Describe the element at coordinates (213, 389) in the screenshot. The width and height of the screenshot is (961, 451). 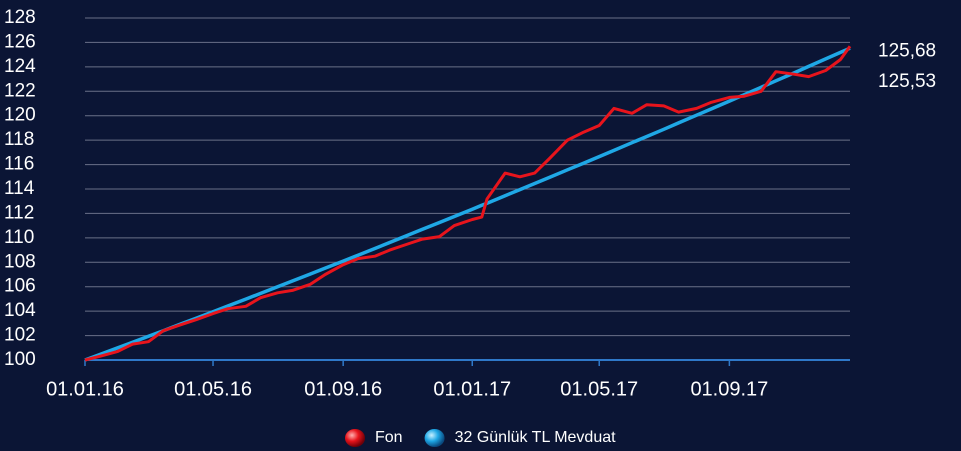
I see `x-tick-label: 01.05.16` at that location.